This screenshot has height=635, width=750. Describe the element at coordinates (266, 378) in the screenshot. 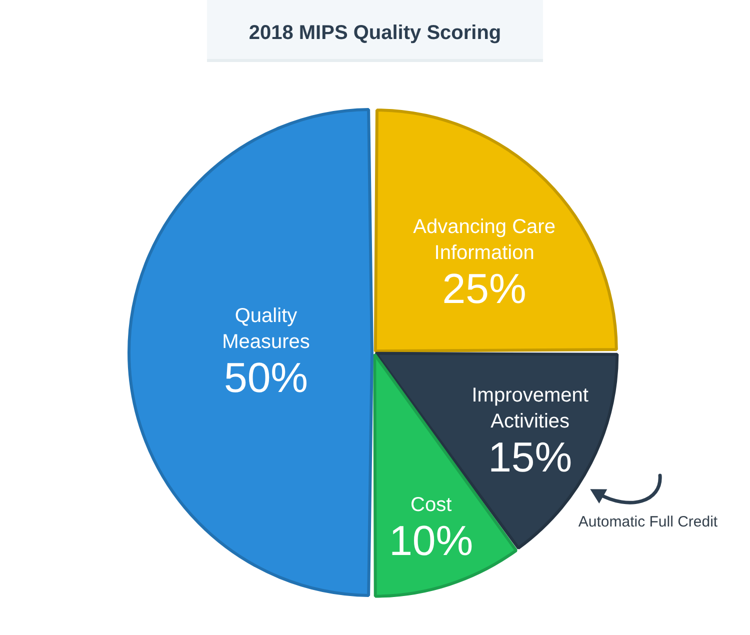

I see `data-label: 50%` at that location.